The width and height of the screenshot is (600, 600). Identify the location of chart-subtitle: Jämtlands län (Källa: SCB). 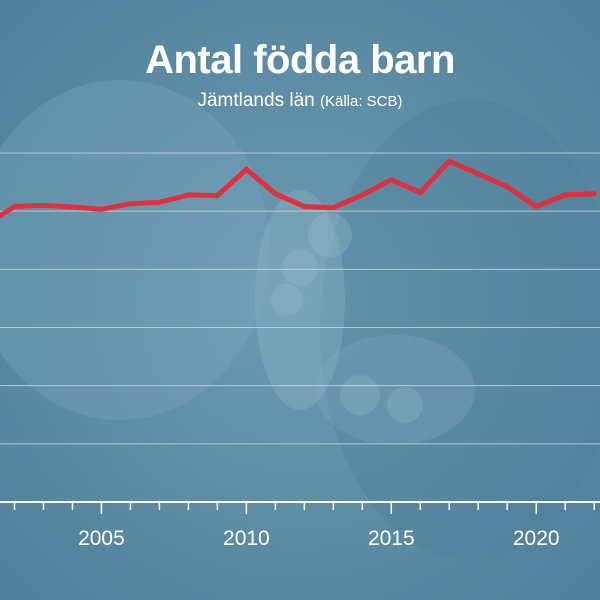
(300, 101).